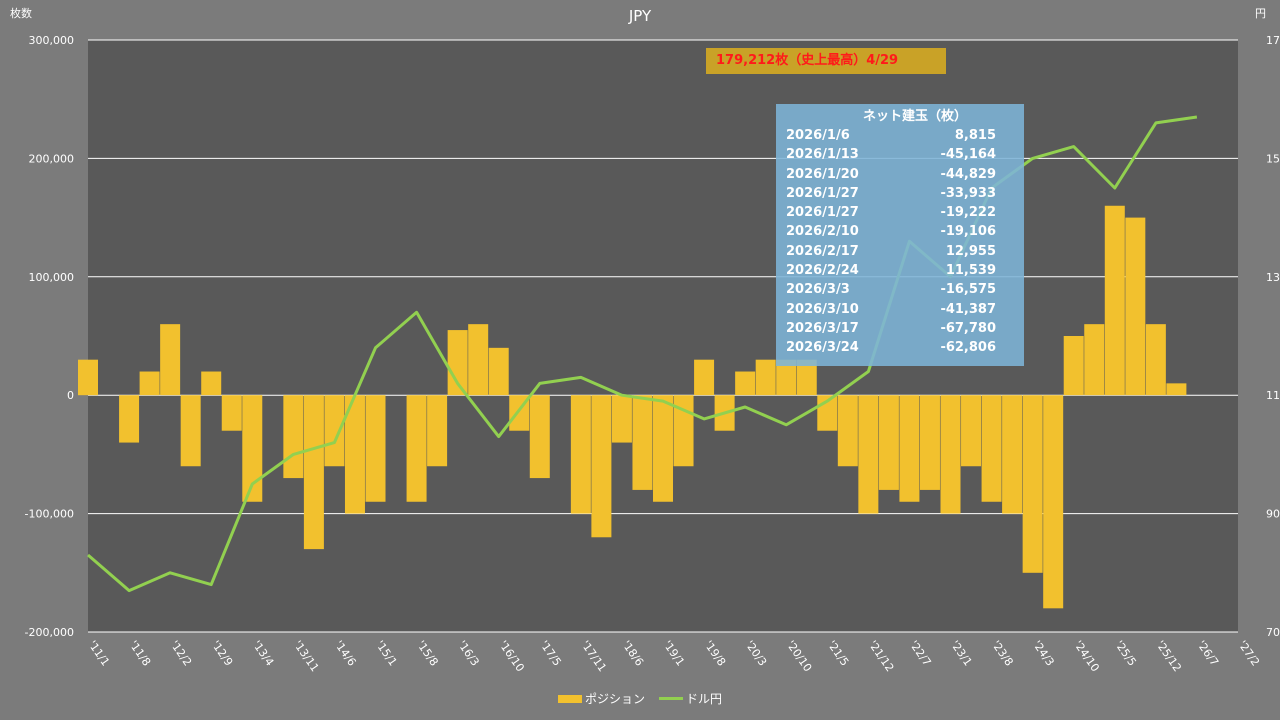 The width and height of the screenshot is (1280, 720). I want to click on net-table-date: 2026/3/10, so click(822, 309).